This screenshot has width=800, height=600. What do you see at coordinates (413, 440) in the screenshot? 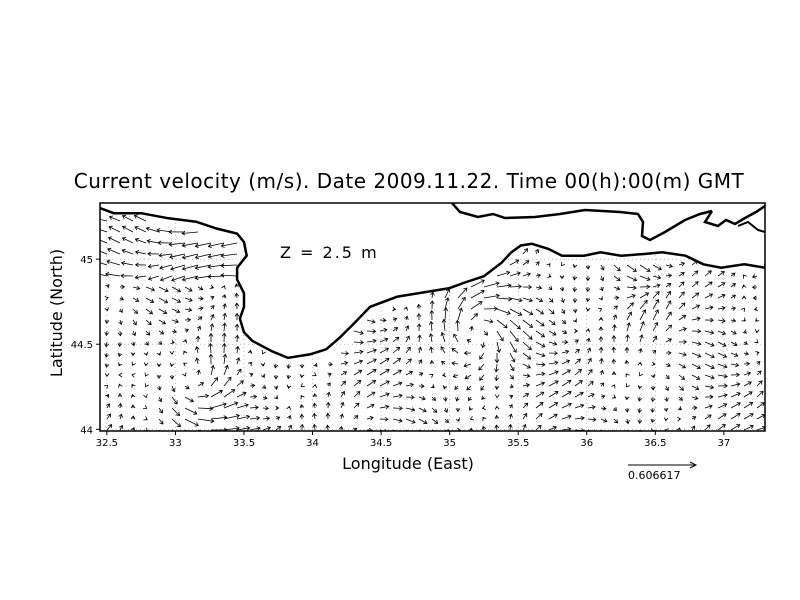
I see `x-axis-ticks: 32.5 33 33.5 34 34.5 35 35.5 36 36.5 37` at bounding box center [413, 440].